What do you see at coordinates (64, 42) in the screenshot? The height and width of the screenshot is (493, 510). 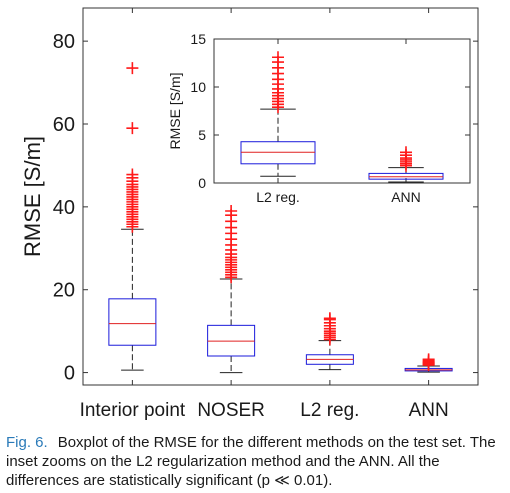 I see `main-ytick-label: 80` at bounding box center [64, 42].